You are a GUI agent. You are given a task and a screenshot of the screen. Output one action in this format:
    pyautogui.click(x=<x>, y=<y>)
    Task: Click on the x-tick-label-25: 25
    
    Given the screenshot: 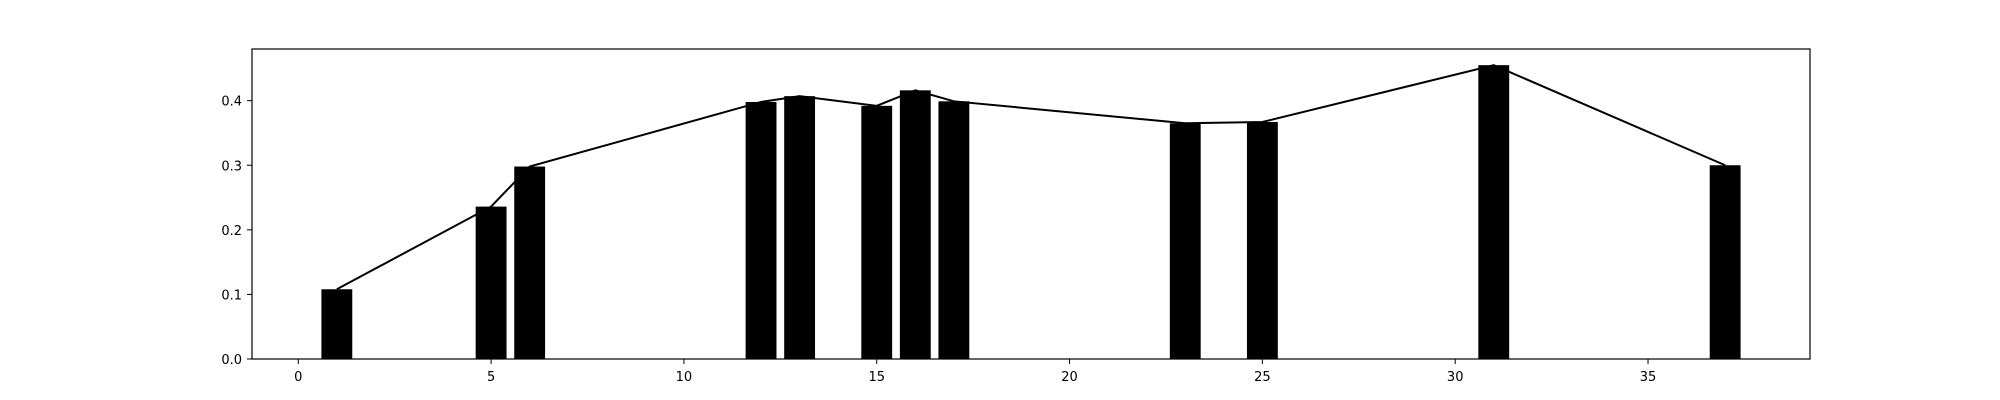 What is the action you would take?
    pyautogui.click(x=1262, y=377)
    